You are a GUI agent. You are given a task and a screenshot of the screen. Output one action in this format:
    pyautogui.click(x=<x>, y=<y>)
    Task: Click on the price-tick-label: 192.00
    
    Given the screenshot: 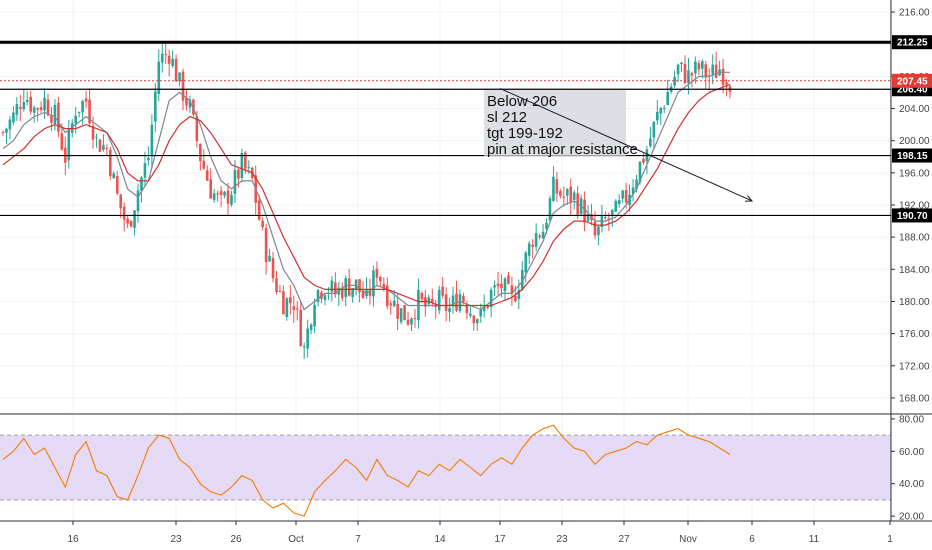 What is the action you would take?
    pyautogui.click(x=914, y=205)
    